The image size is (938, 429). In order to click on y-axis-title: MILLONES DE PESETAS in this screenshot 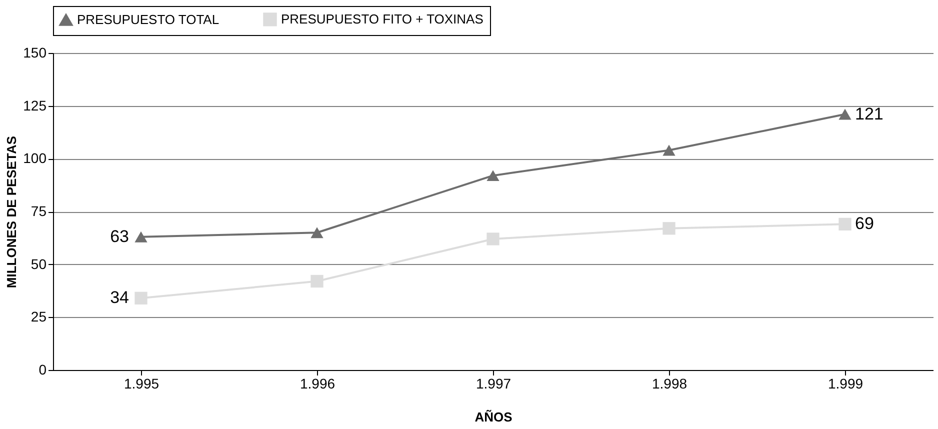, I will do `click(12, 212)`.